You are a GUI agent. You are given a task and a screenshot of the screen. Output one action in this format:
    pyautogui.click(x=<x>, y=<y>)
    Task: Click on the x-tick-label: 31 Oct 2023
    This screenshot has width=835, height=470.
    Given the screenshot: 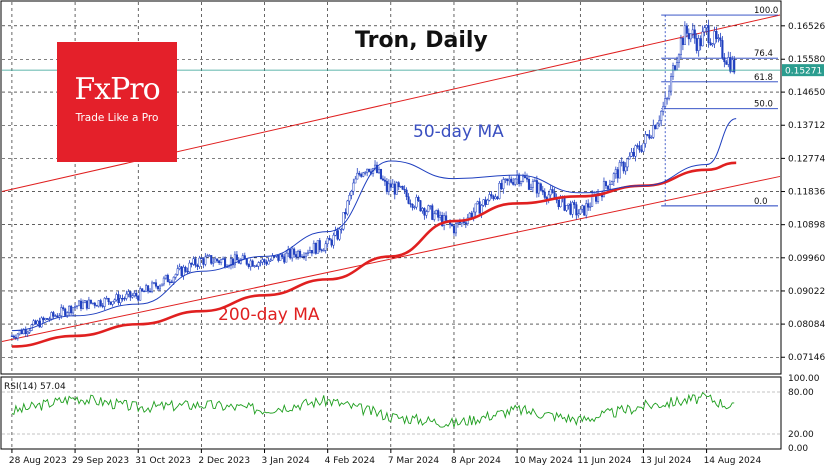 What is the action you would take?
    pyautogui.click(x=163, y=461)
    